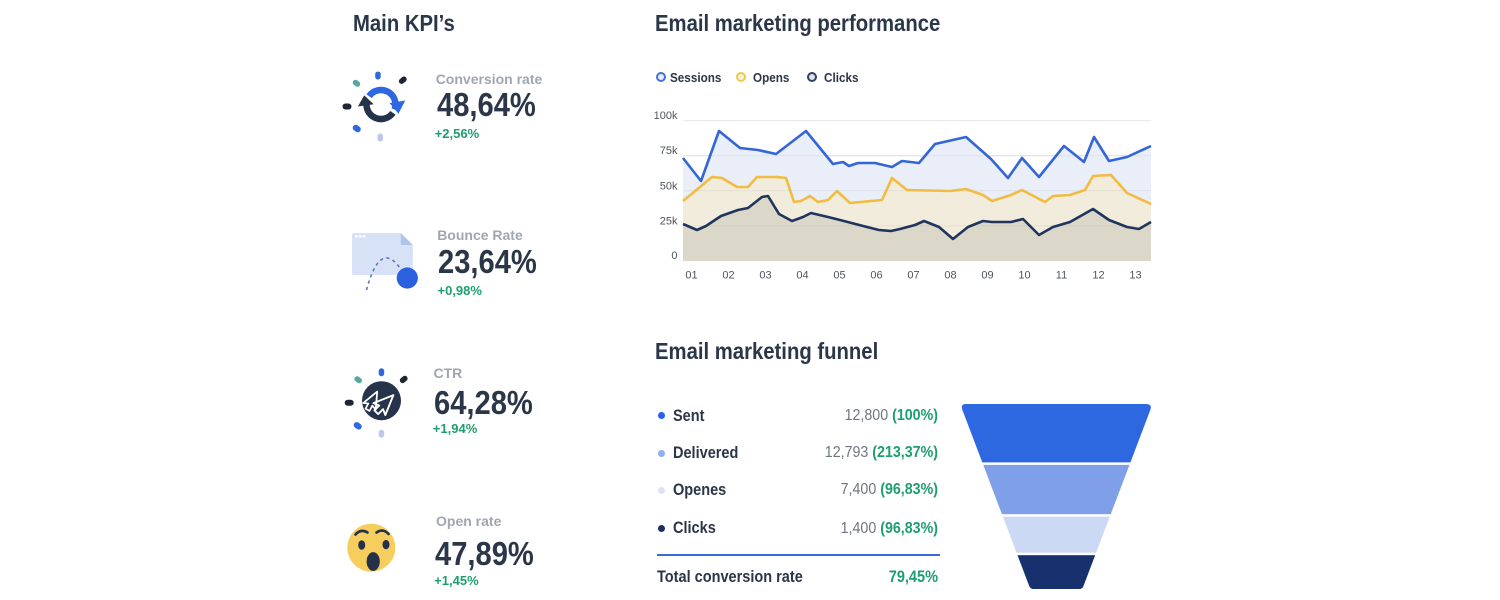 This screenshot has width=1500, height=600. Describe the element at coordinates (987, 276) in the screenshot. I see `svg-text: 09` at that location.